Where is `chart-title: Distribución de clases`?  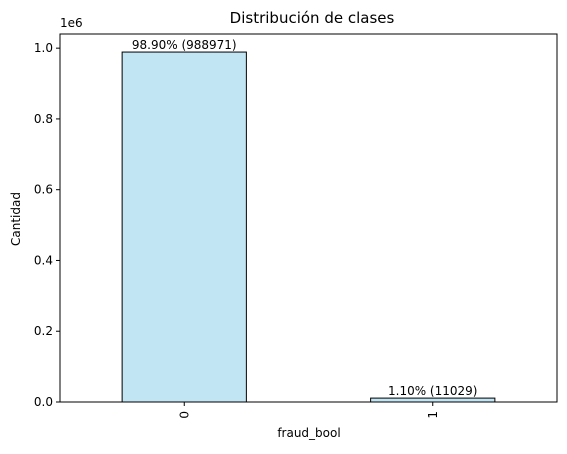
chart-title: Distribución de clases is located at coordinates (312, 18).